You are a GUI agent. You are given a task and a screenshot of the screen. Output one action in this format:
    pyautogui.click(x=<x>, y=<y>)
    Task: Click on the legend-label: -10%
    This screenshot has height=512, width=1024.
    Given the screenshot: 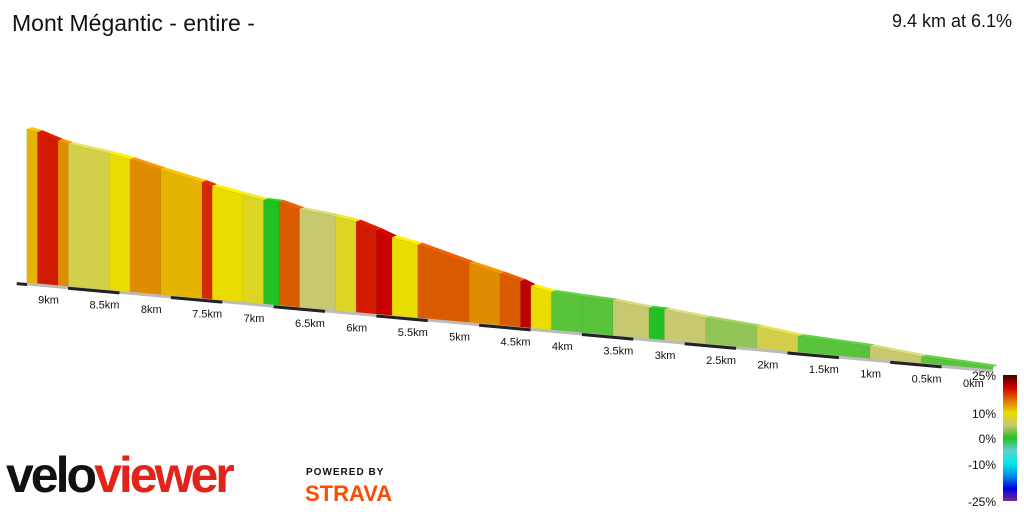 What is the action you would take?
    pyautogui.click(x=982, y=465)
    